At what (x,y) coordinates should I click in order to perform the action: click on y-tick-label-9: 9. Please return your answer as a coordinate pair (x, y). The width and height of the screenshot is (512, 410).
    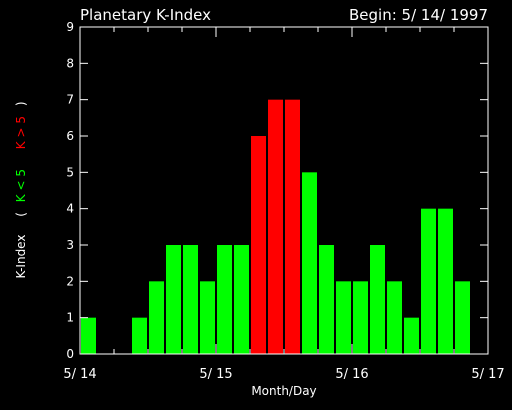
    Looking at the image, I should click on (70, 27).